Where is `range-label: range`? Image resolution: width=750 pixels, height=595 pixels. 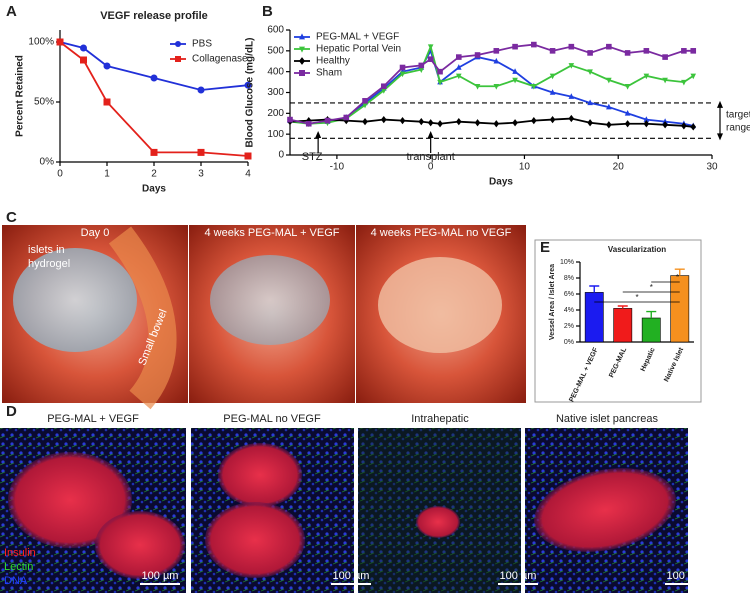 range-label: range is located at coordinates (738, 127).